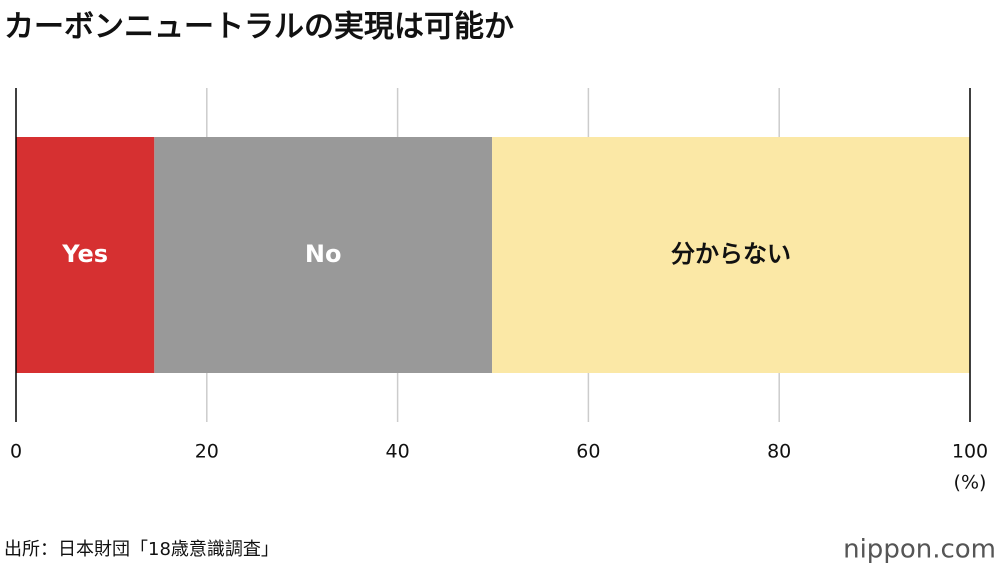 This screenshot has height=570, width=1000. Describe the element at coordinates (588, 452) in the screenshot. I see `x-tick-label: 60` at that location.